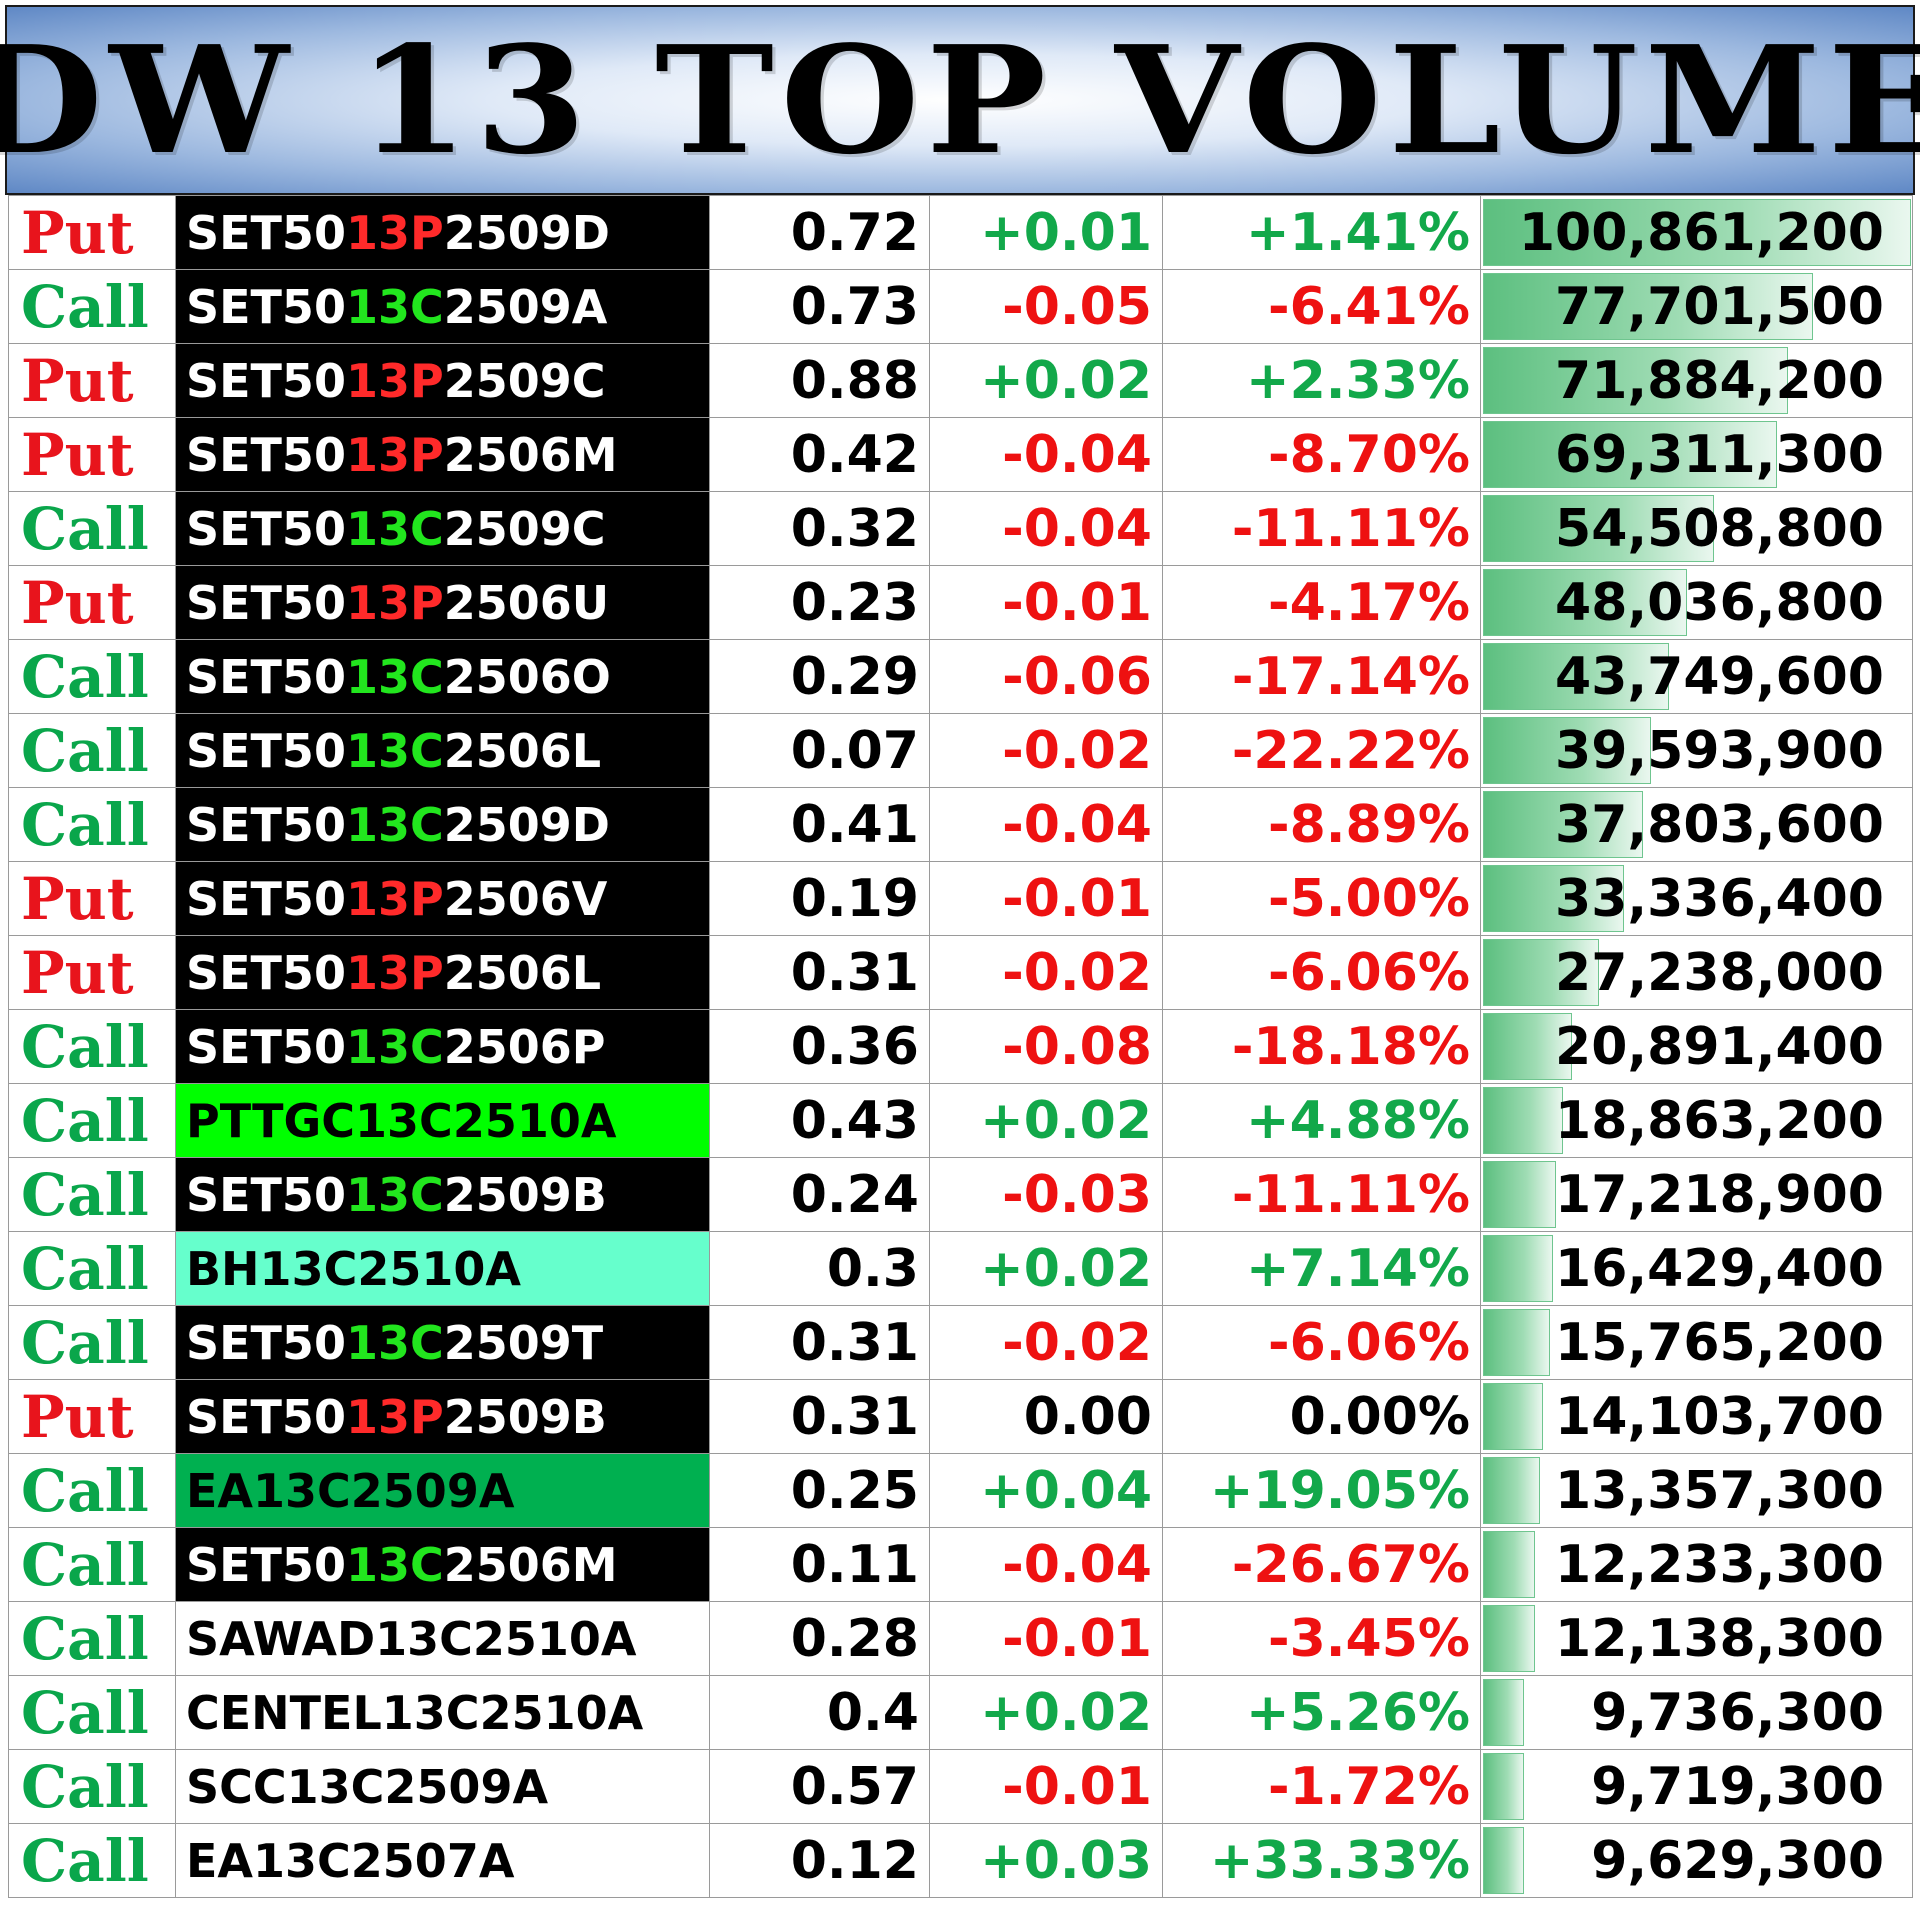  What do you see at coordinates (1046, 972) in the screenshot?
I see `change-cell: -0.02` at bounding box center [1046, 972].